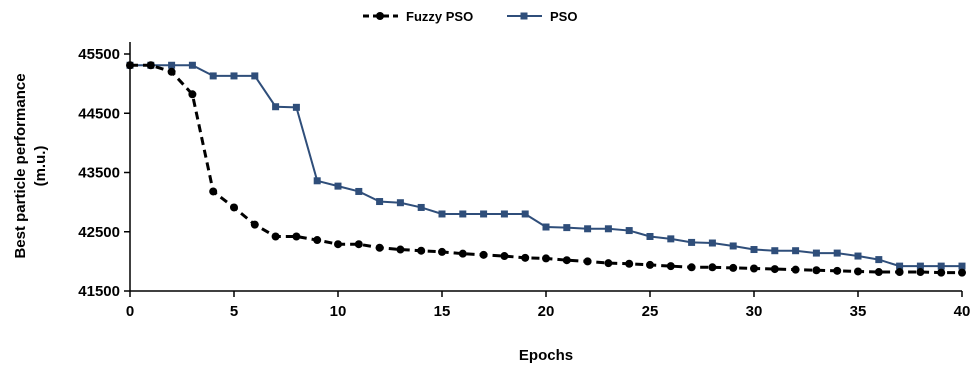  Describe the element at coordinates (130, 311) in the screenshot. I see `x-tick-label: 0` at that location.